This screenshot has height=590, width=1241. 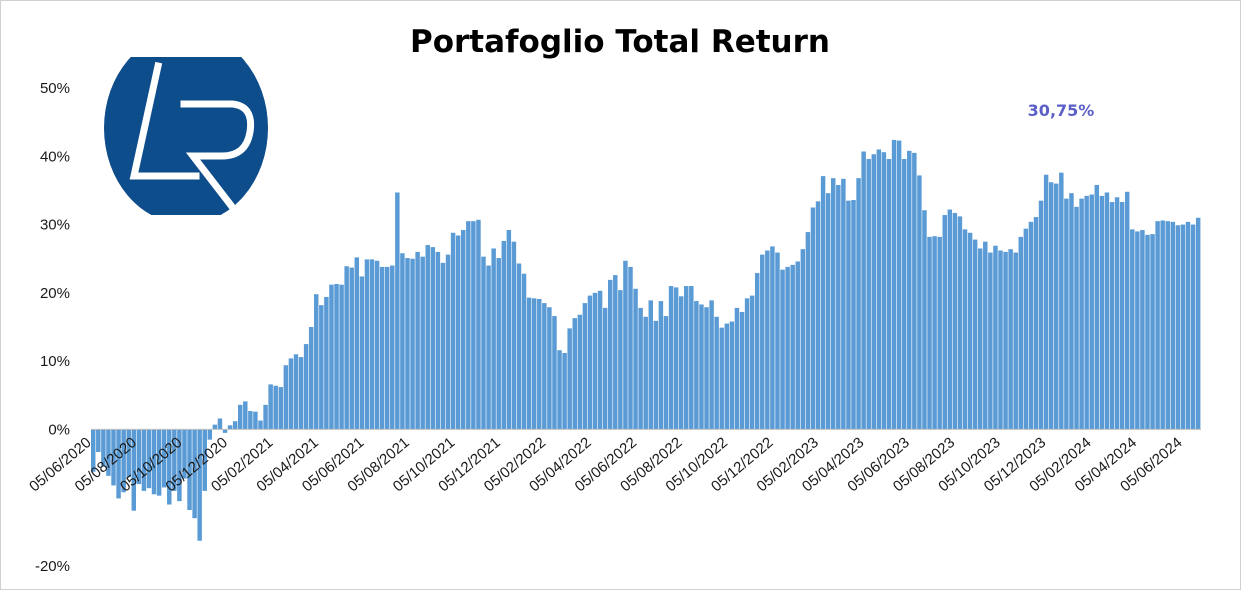 What do you see at coordinates (59, 429) in the screenshot?
I see `y-tick-label: 0%` at bounding box center [59, 429].